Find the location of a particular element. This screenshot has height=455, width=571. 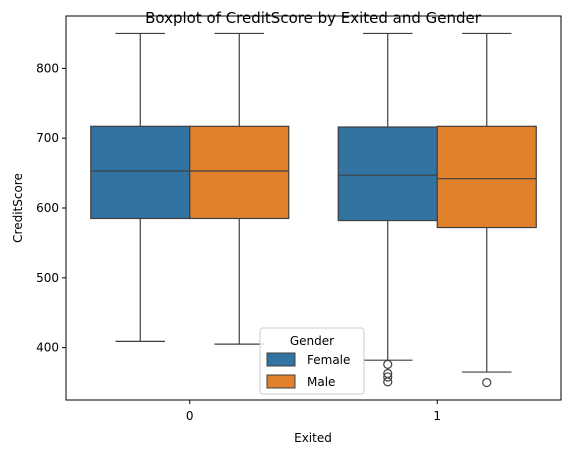

legend: Gender Female Male is located at coordinates (312, 361).